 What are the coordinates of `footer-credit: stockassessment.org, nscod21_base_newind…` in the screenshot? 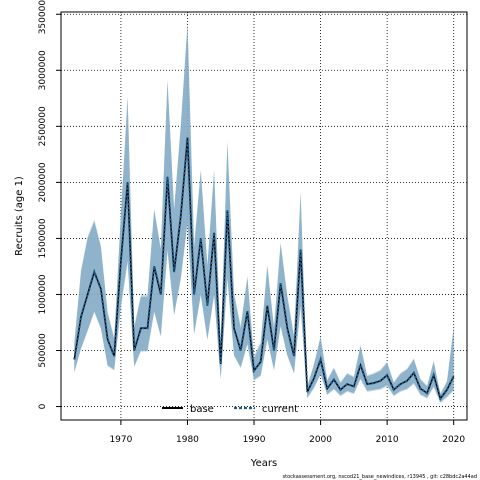 It's located at (380, 477).